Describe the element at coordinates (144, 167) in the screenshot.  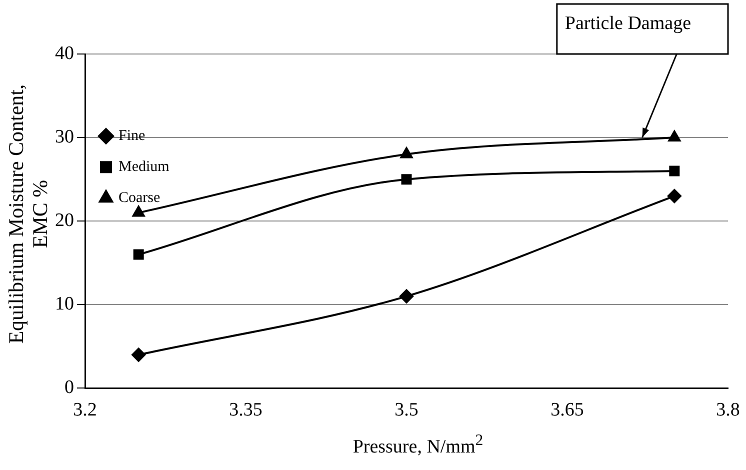
I see `legend-label: Medium` at that location.